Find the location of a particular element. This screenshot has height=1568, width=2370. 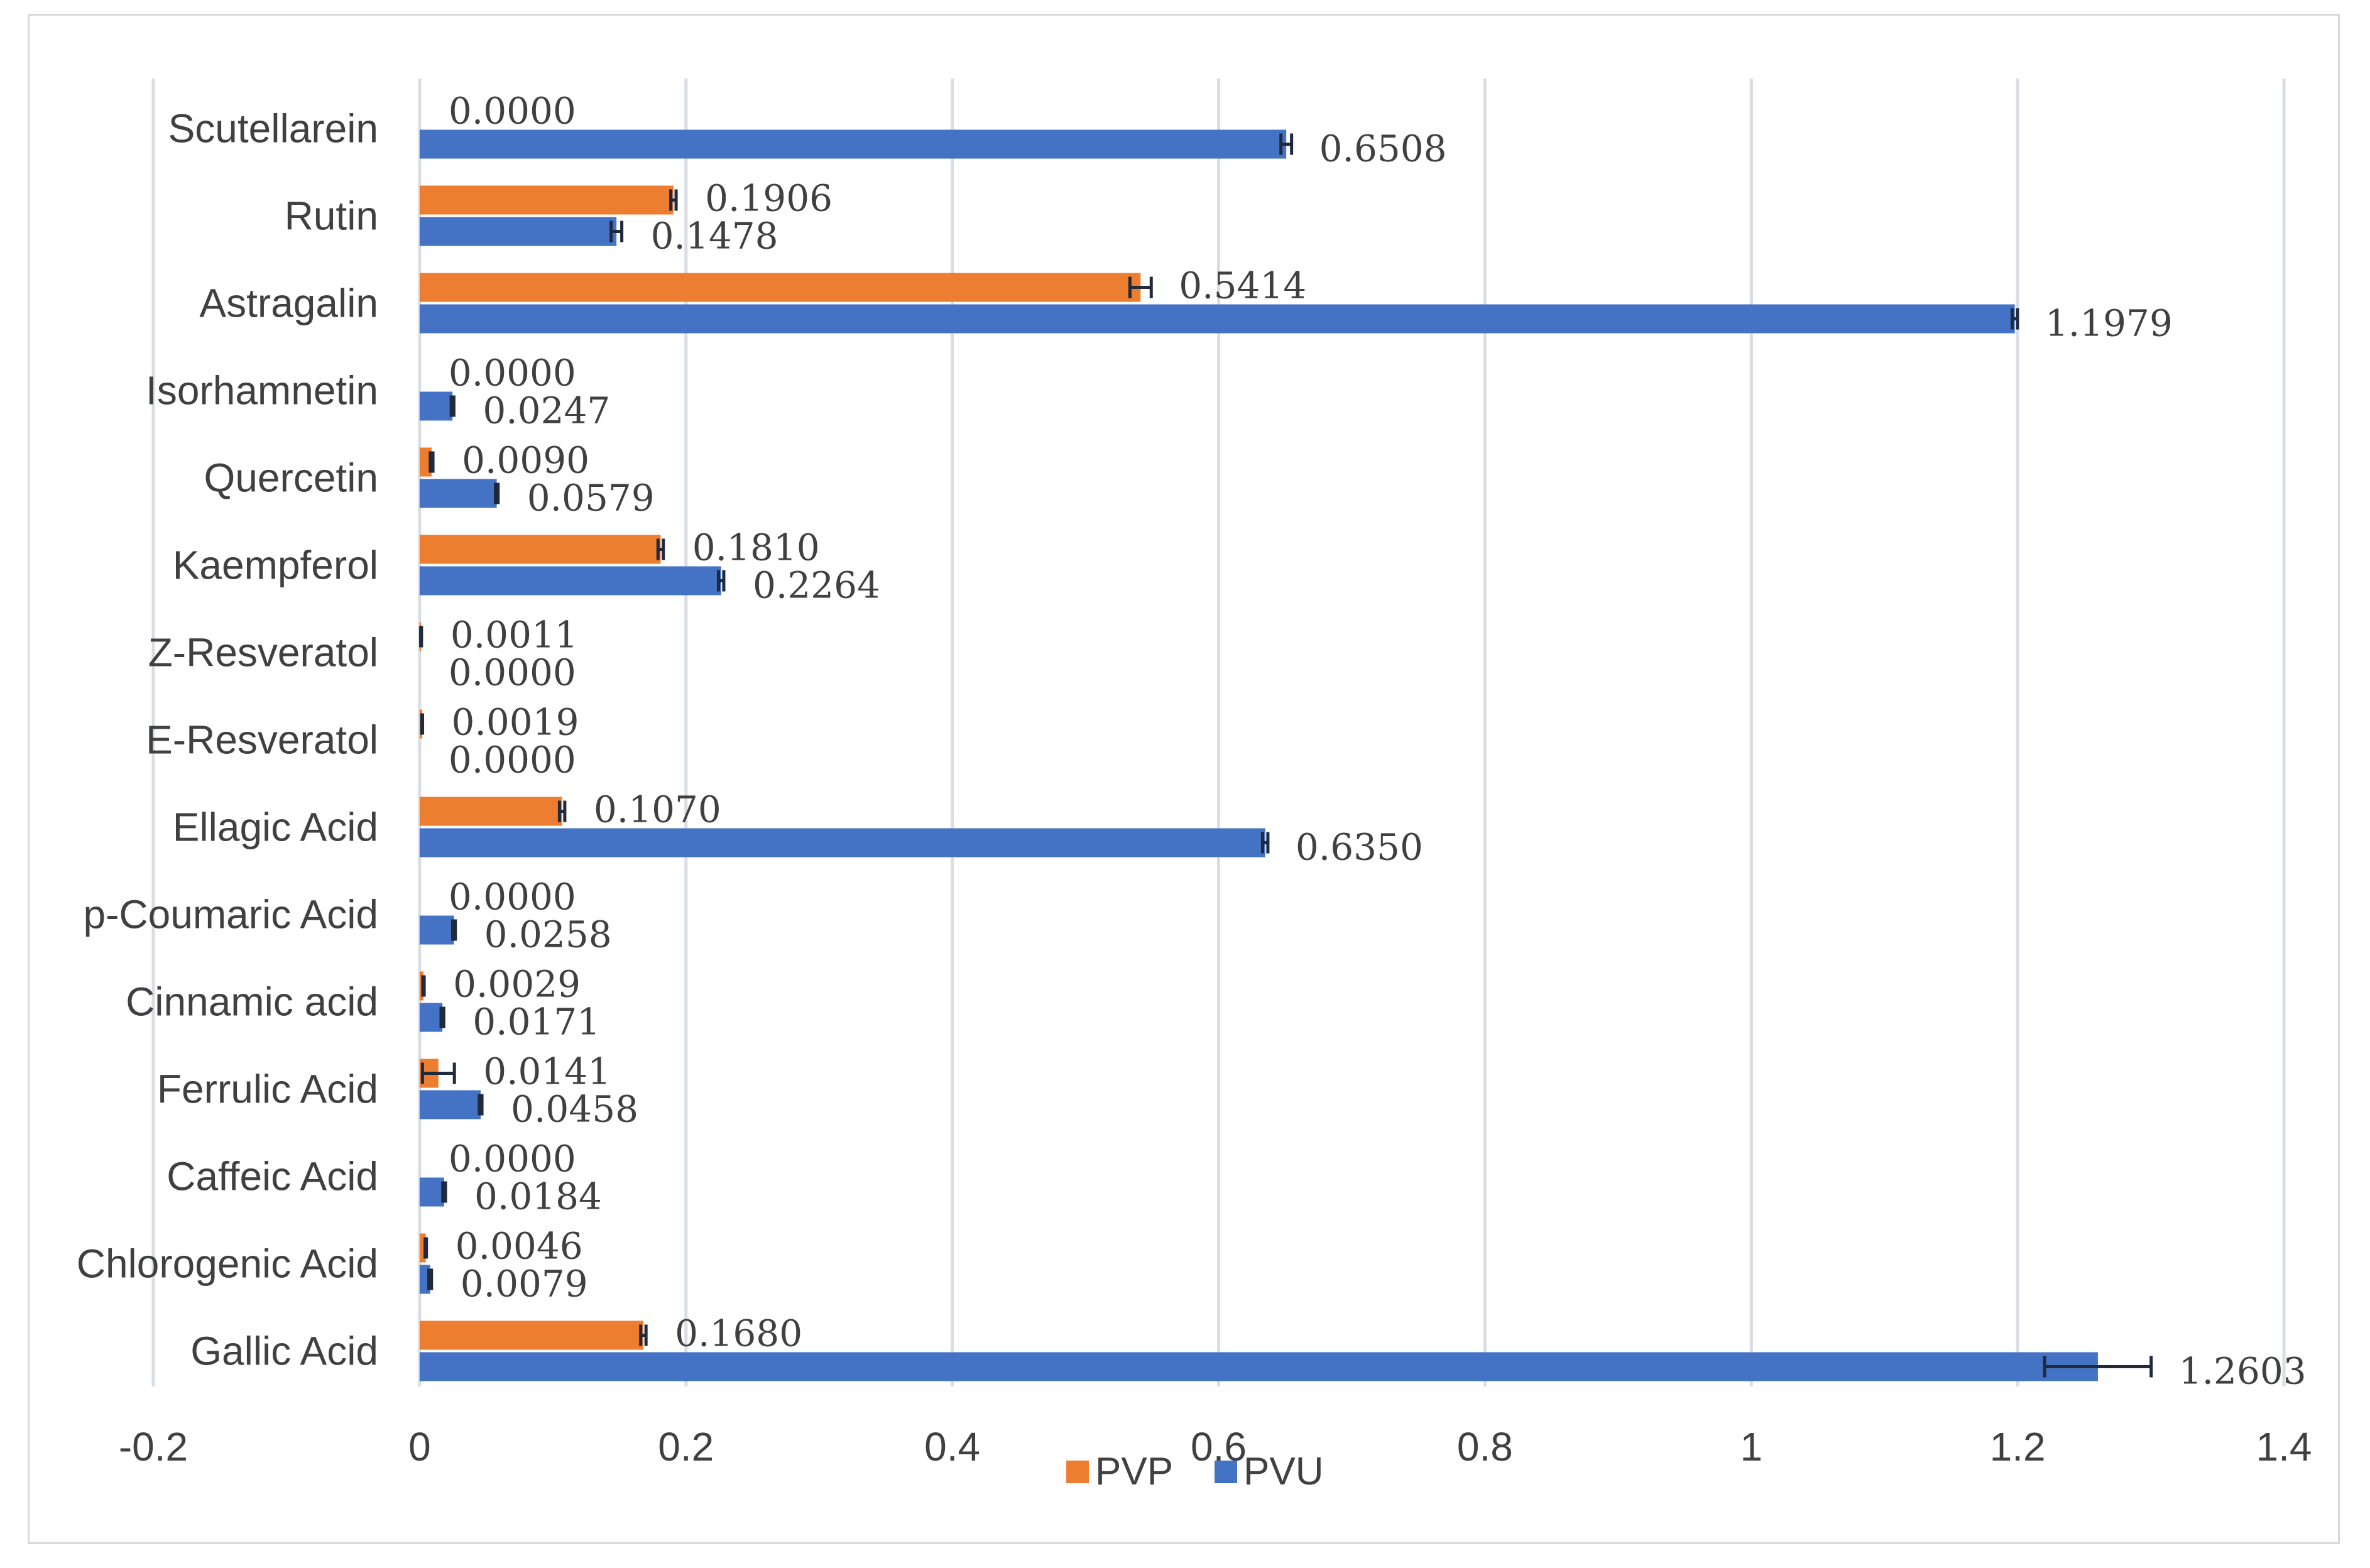

data-label-pvu-9: 0.0258 is located at coordinates (548, 934).